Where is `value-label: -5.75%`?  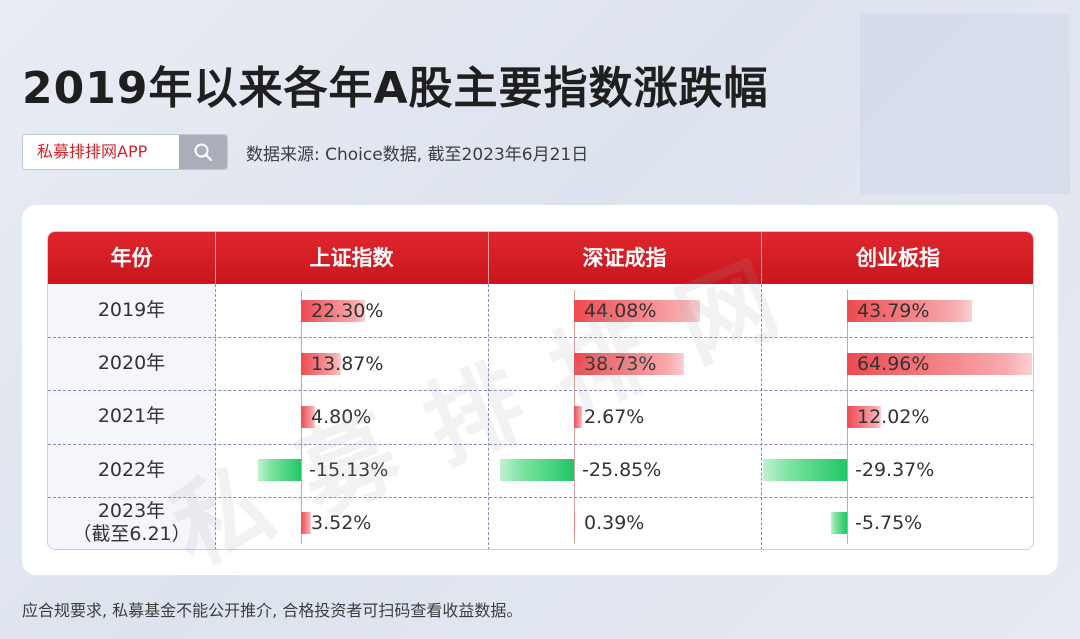
value-label: -5.75% is located at coordinates (889, 523).